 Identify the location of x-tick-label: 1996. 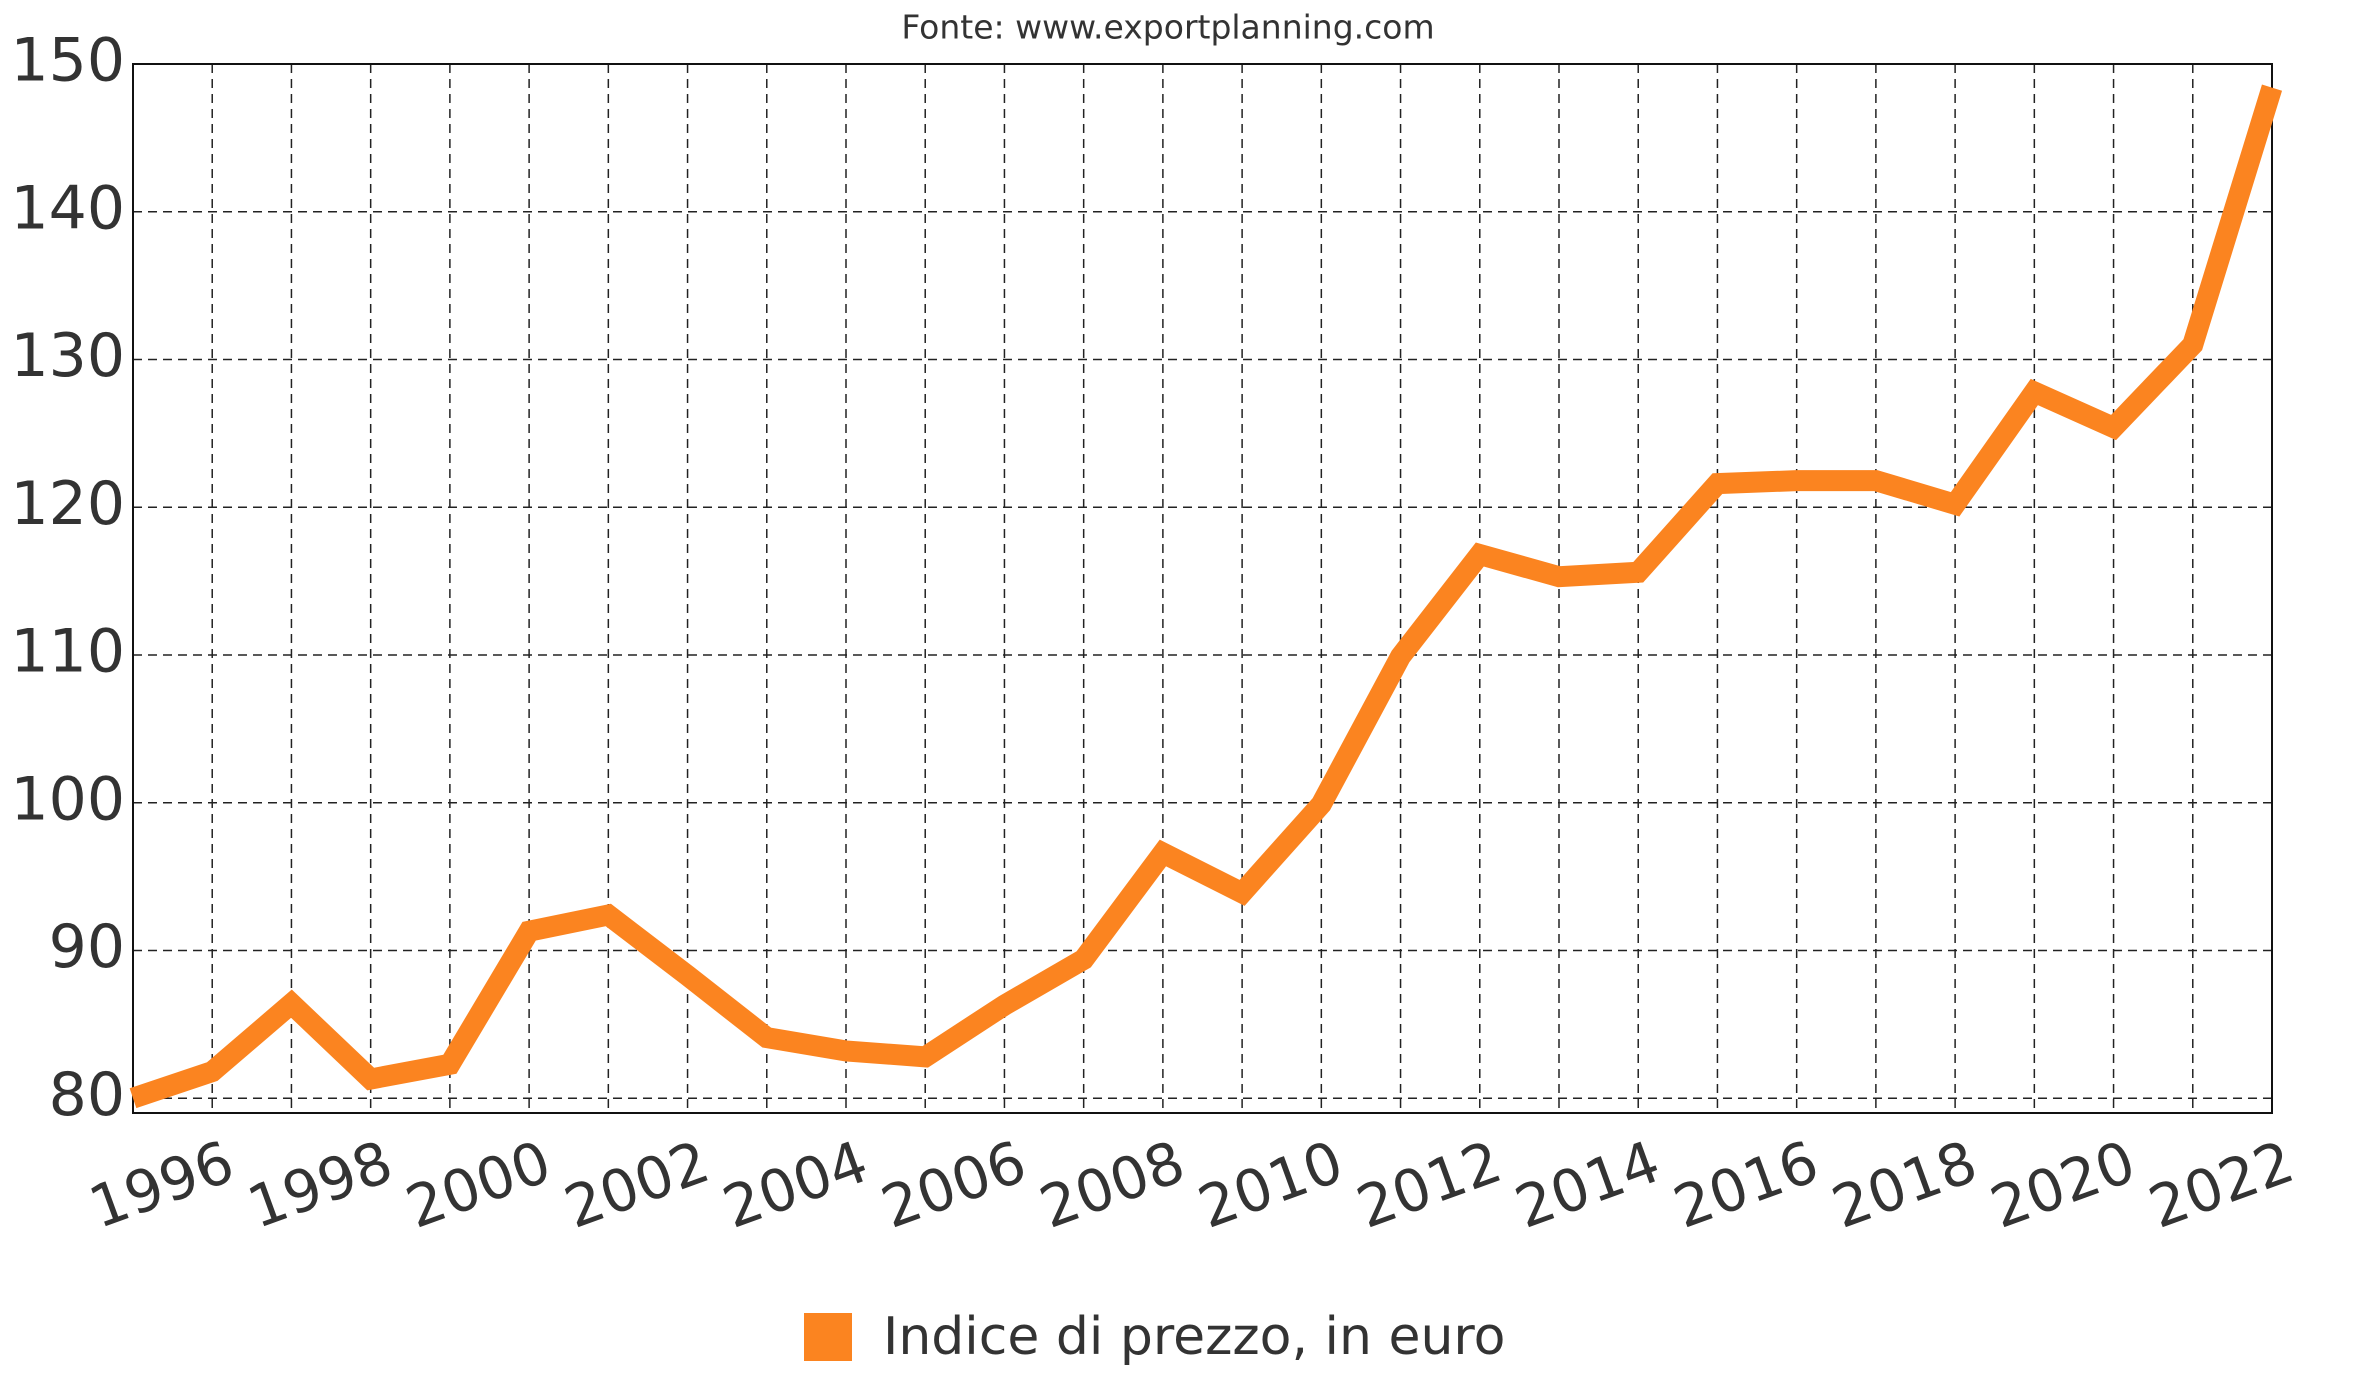
(162, 1184).